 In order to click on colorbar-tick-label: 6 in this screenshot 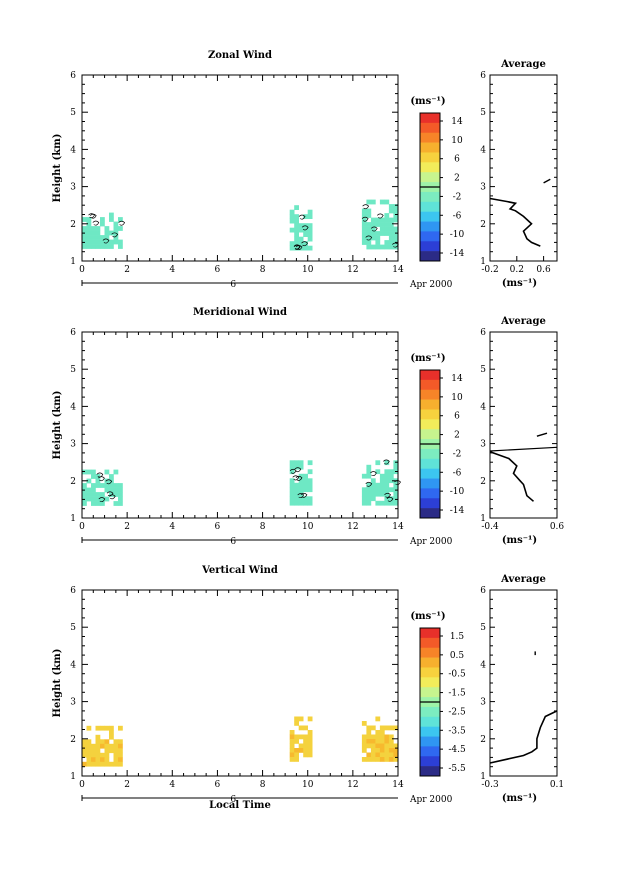, I will do `click(457, 417)`.